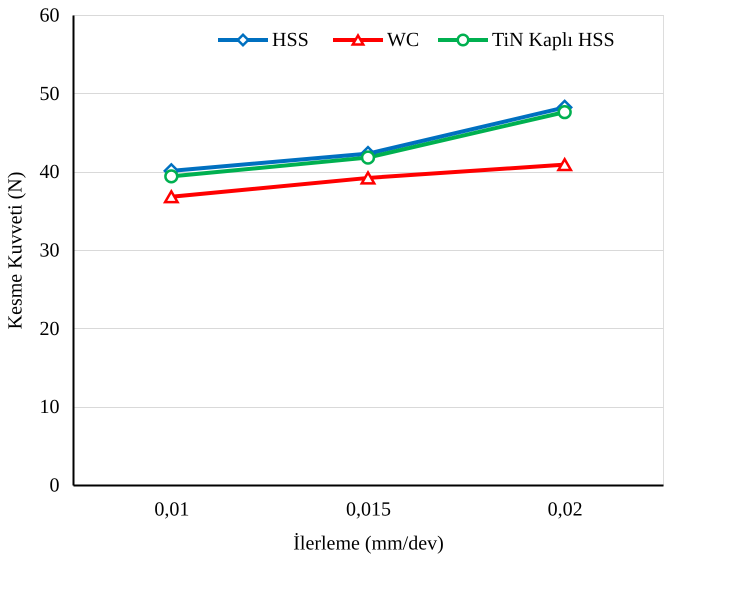  What do you see at coordinates (50, 251) in the screenshot?
I see `y-tick-label: 30` at bounding box center [50, 251].